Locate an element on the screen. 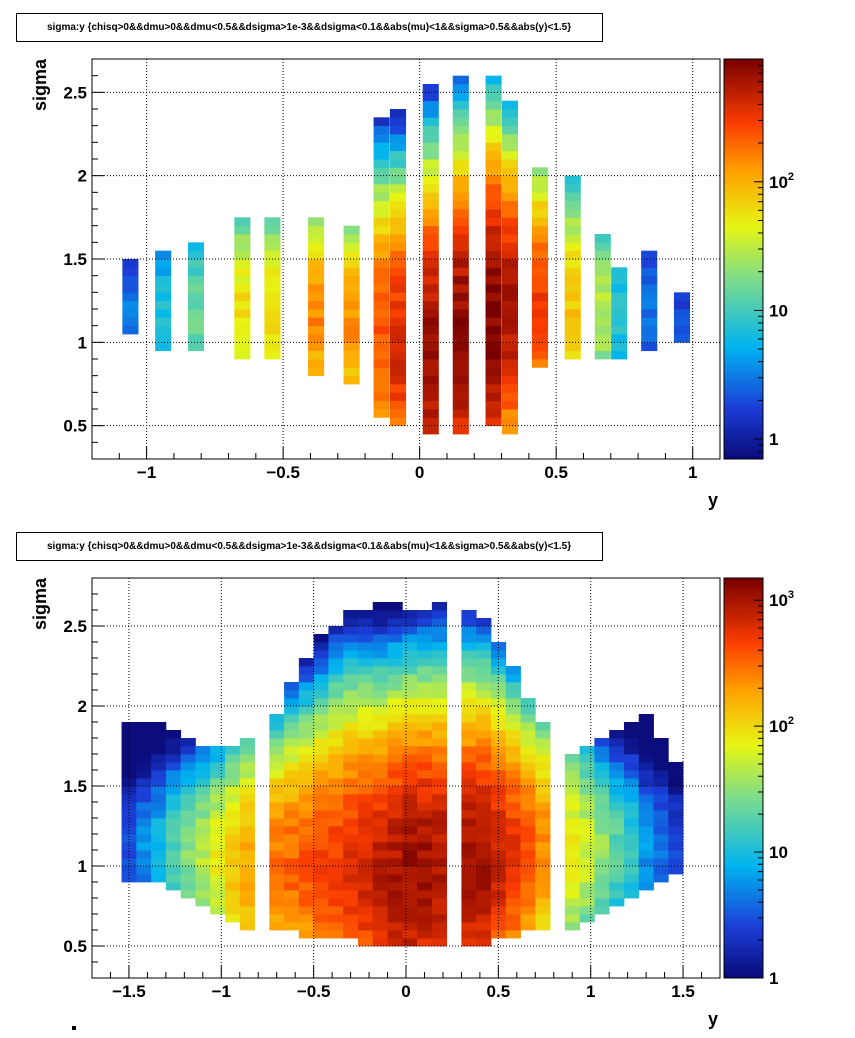  chart-1-y-tick-label: 1.5 is located at coordinates (75, 259).